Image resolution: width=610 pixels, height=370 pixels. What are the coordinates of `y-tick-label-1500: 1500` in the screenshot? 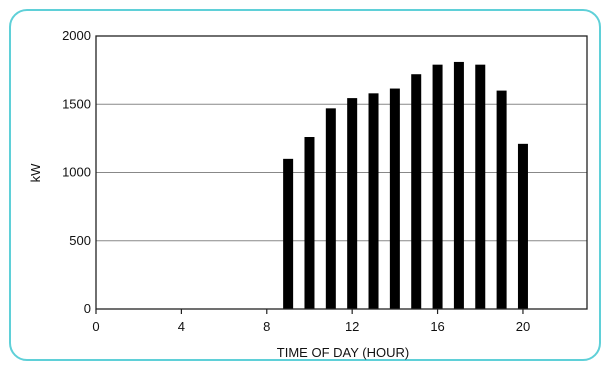 It's located at (76, 103).